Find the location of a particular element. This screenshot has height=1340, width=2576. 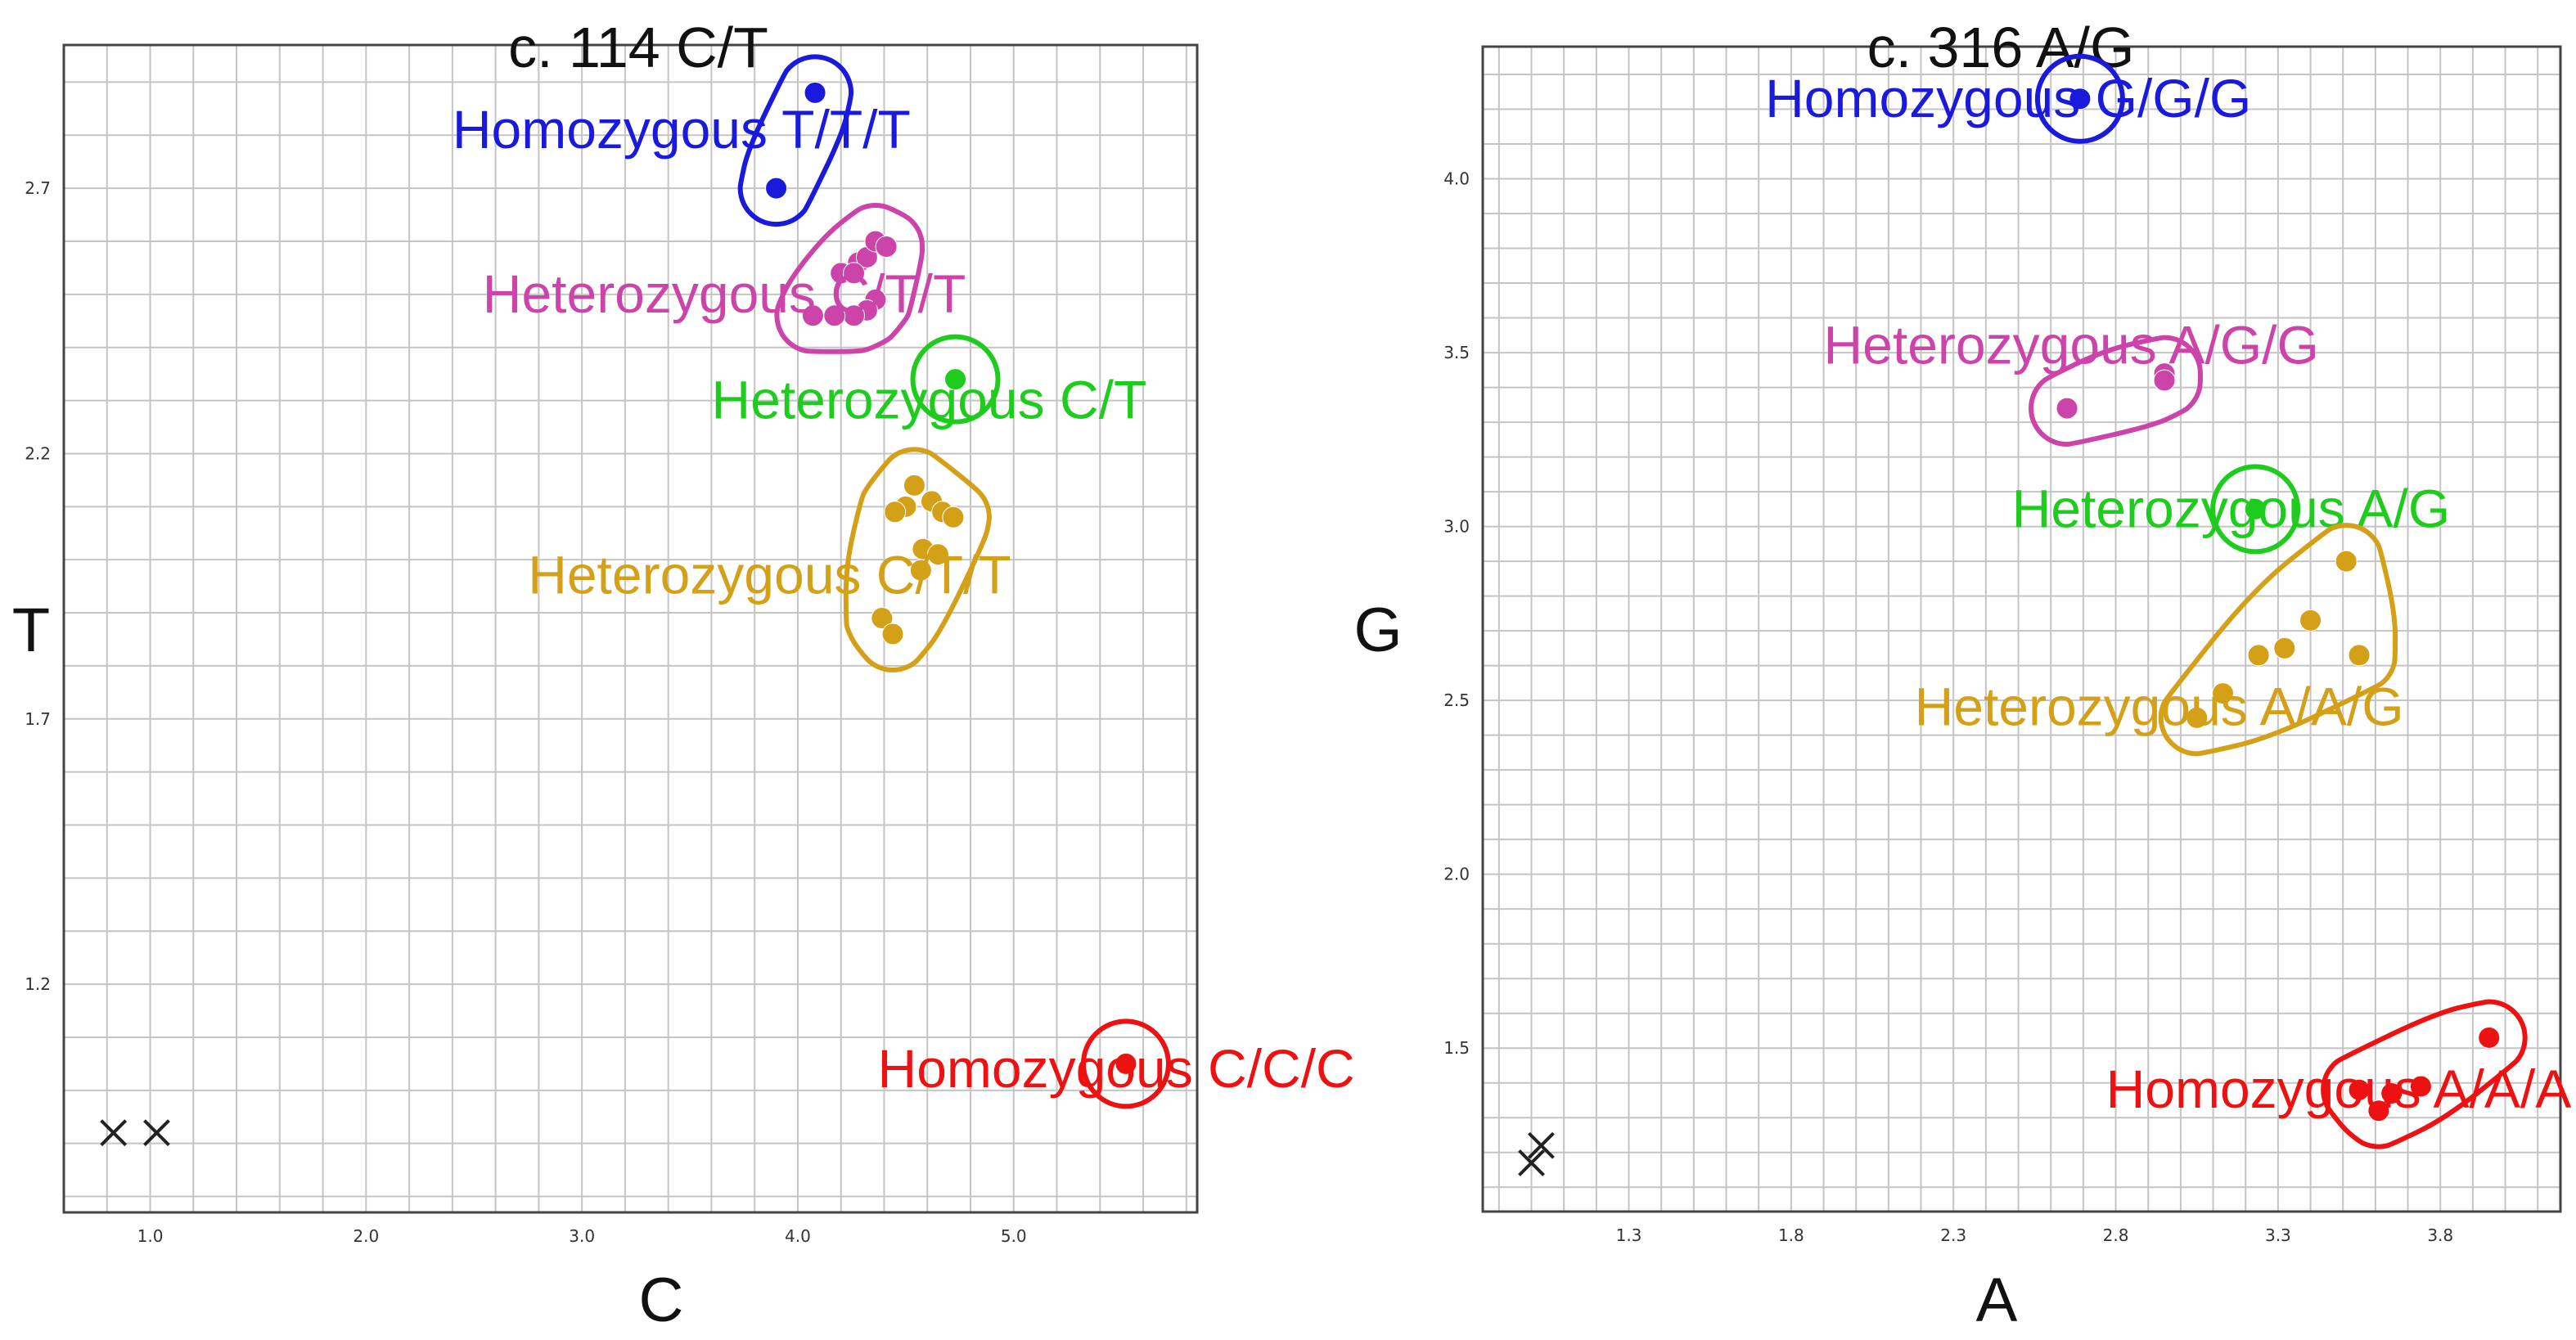

y-tick-label: 1.7 is located at coordinates (38, 719).